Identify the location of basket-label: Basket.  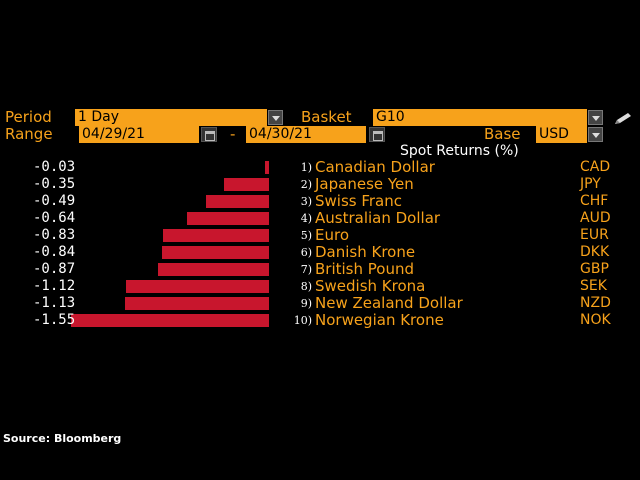
(326, 117).